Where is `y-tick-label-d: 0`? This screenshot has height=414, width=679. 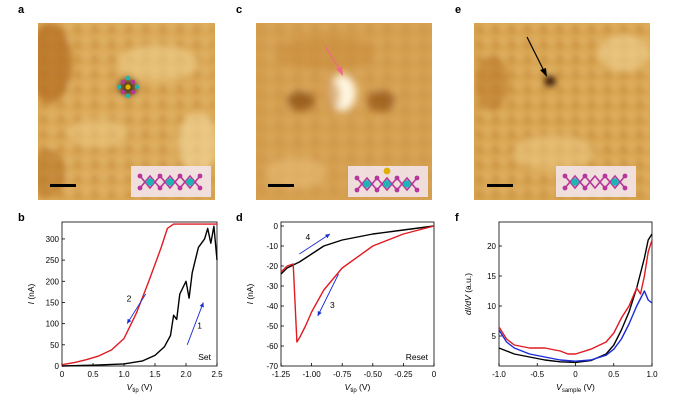 y-tick-label-d: 0 is located at coordinates (276, 226).